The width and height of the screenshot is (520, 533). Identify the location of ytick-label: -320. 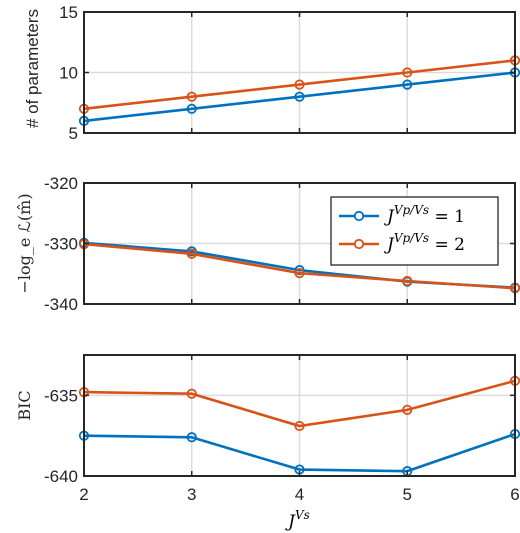
(61, 183).